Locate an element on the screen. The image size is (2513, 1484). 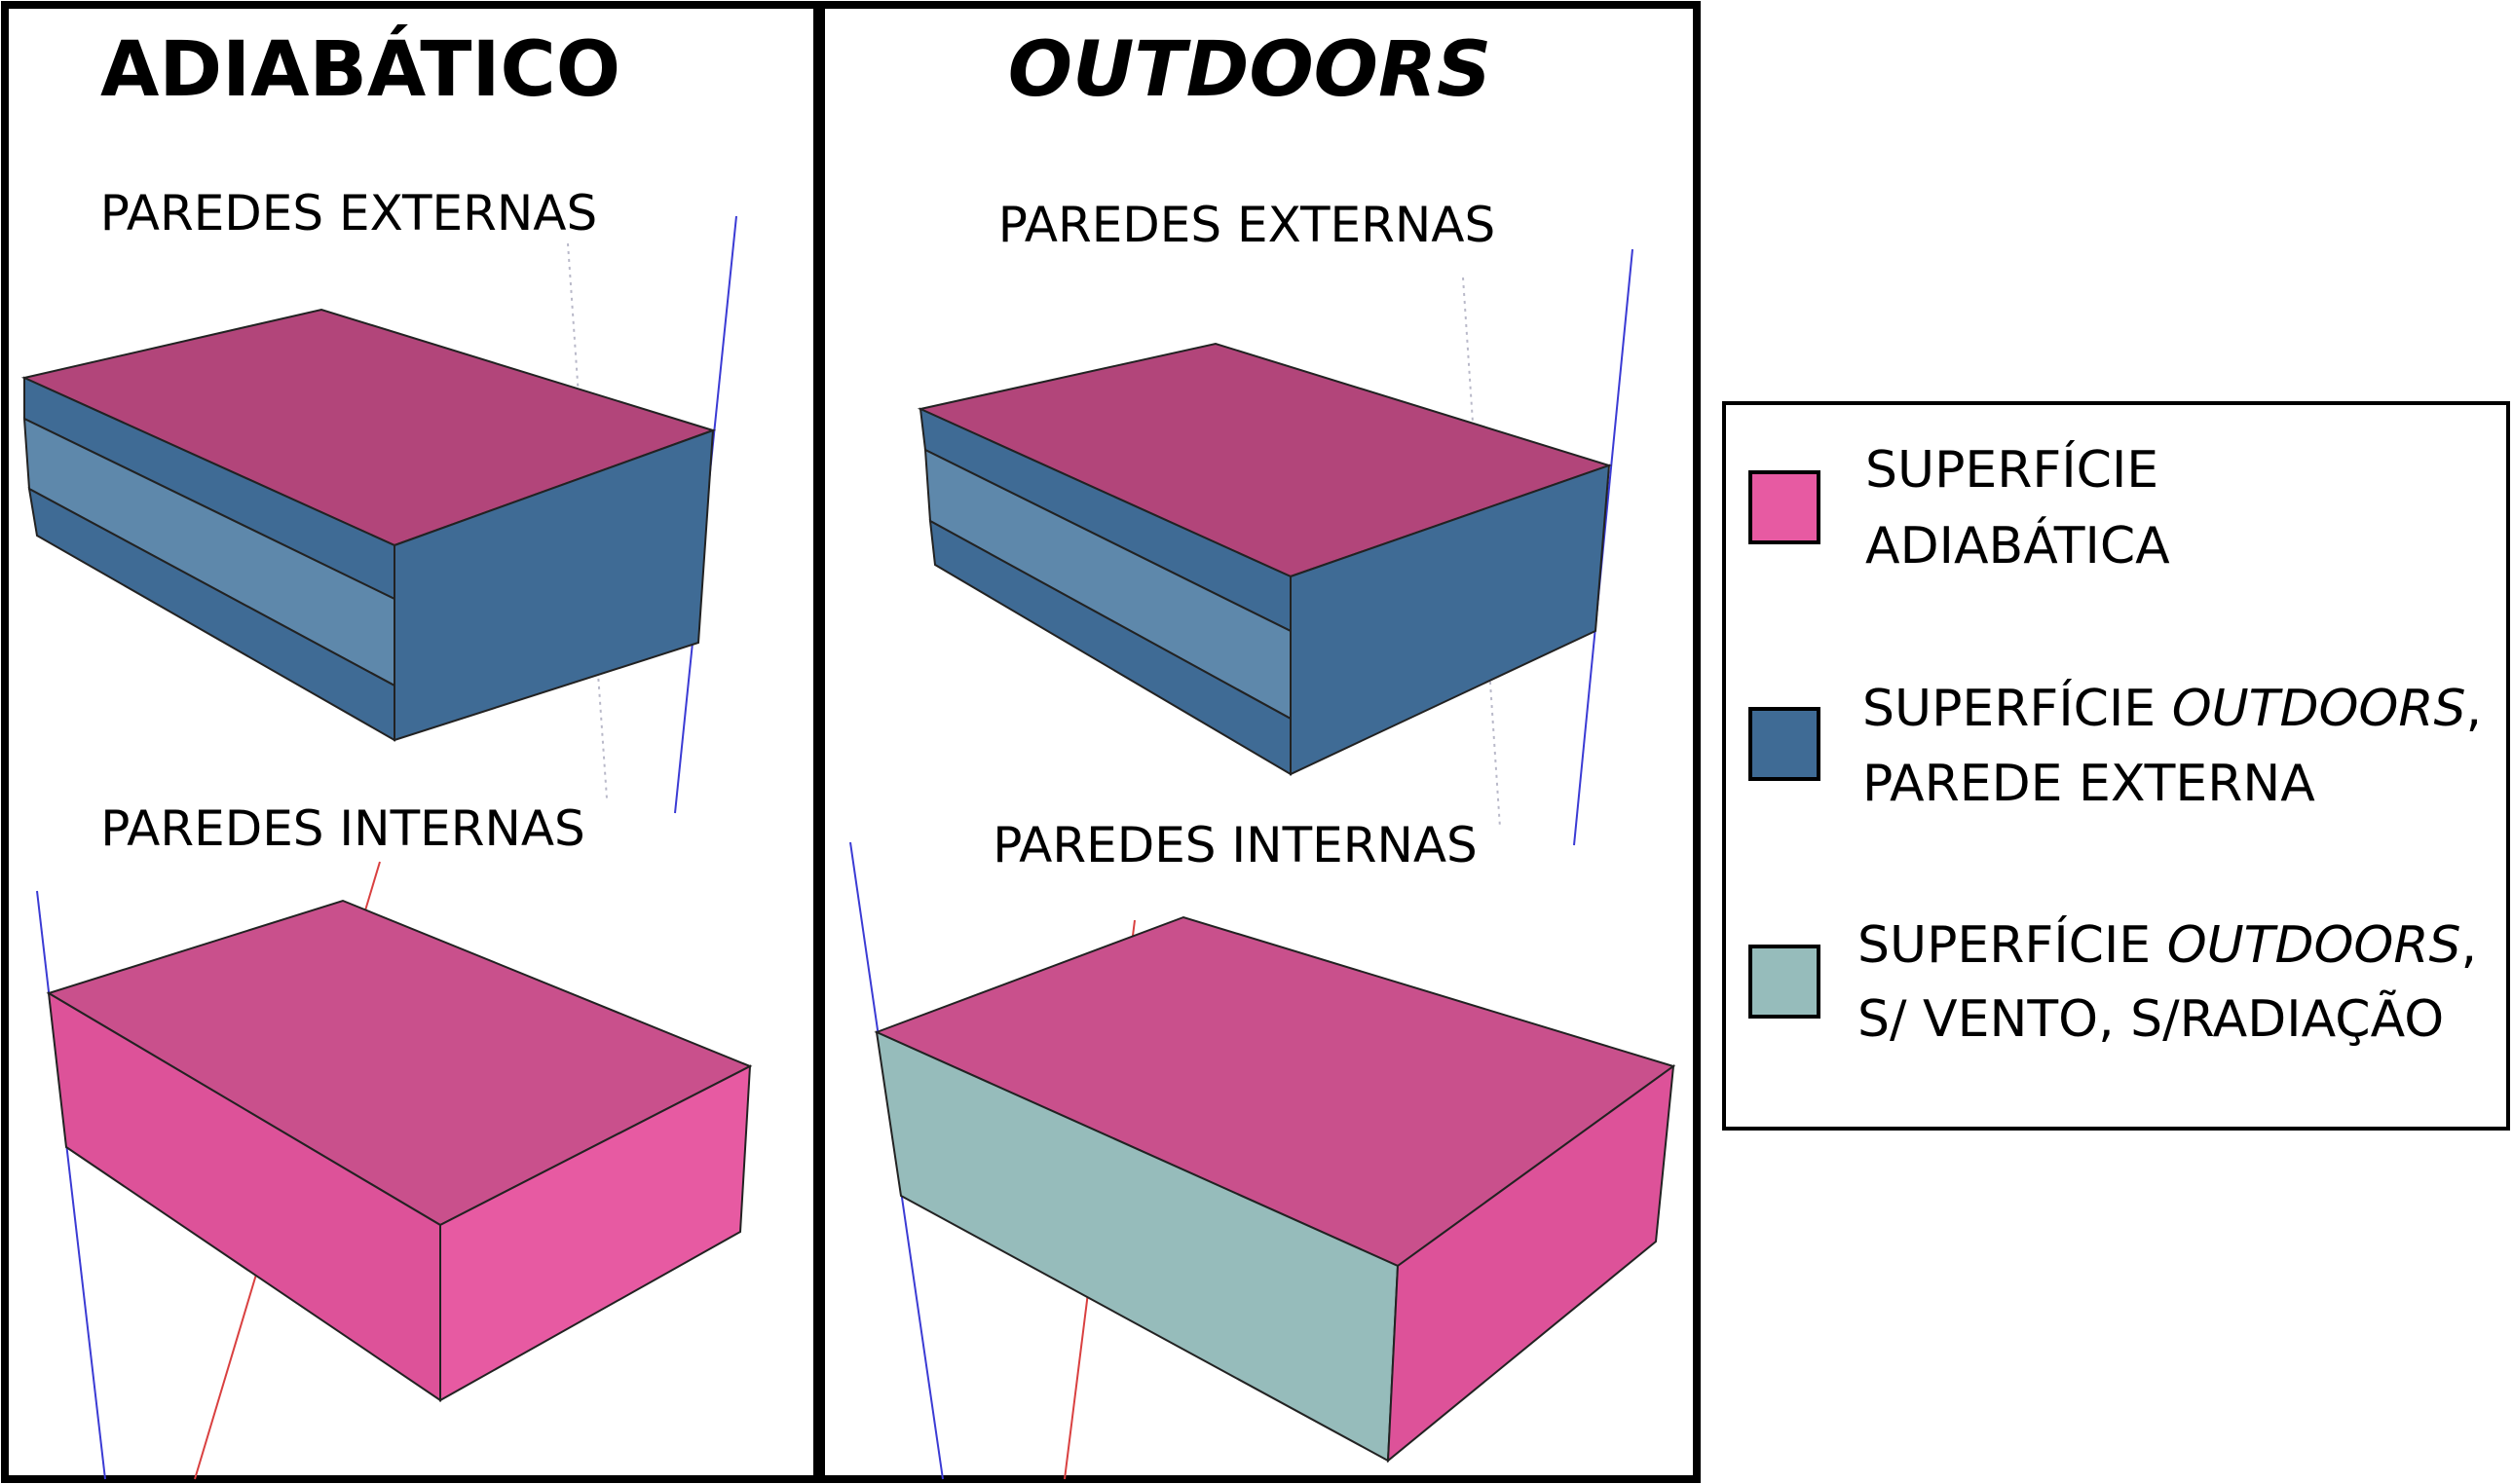
legend-item-2-pre: SUPERFÍCIE is located at coordinates (2017, 708).